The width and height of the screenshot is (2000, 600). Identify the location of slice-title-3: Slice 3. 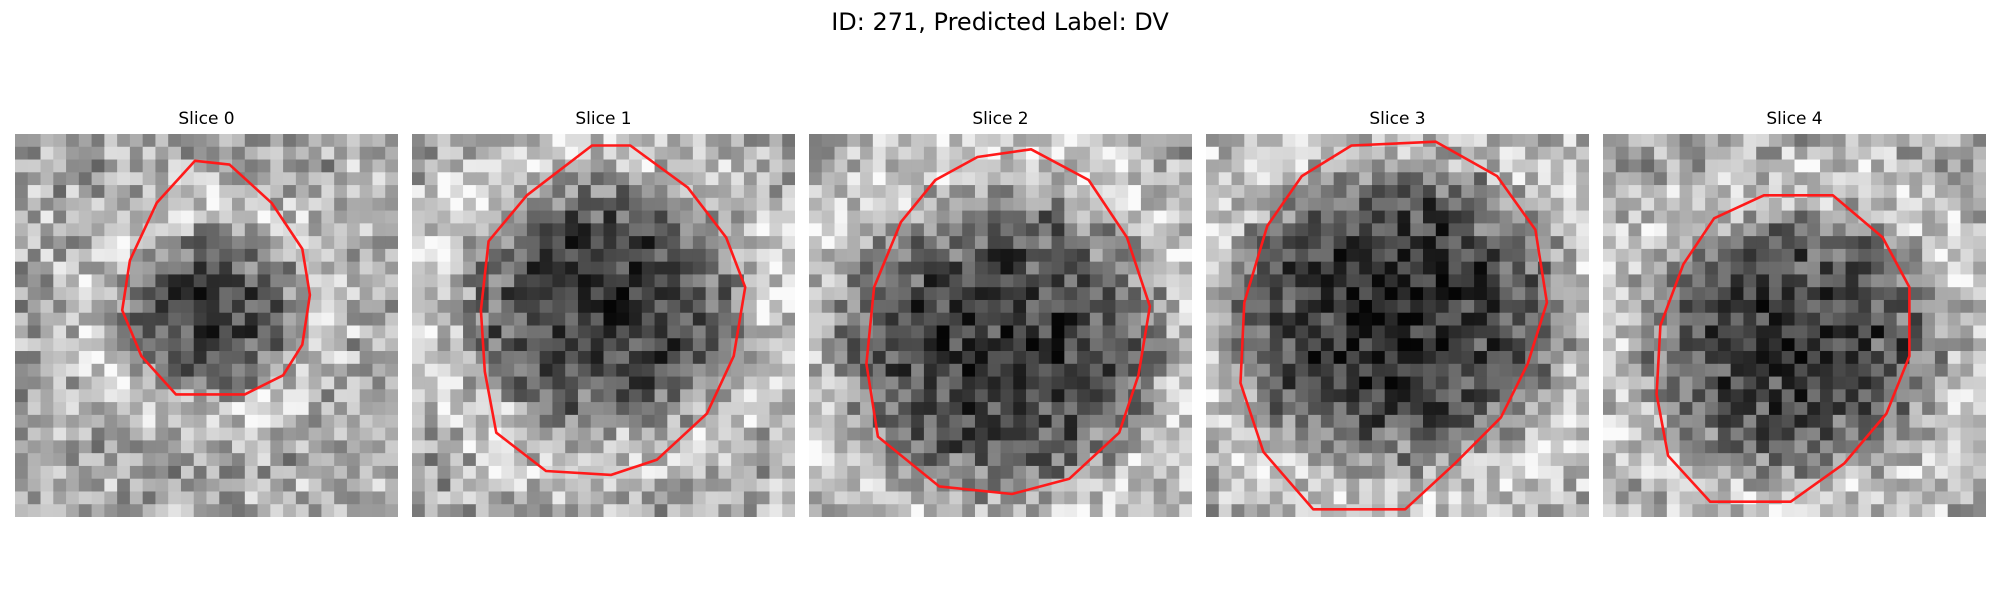
(1397, 119).